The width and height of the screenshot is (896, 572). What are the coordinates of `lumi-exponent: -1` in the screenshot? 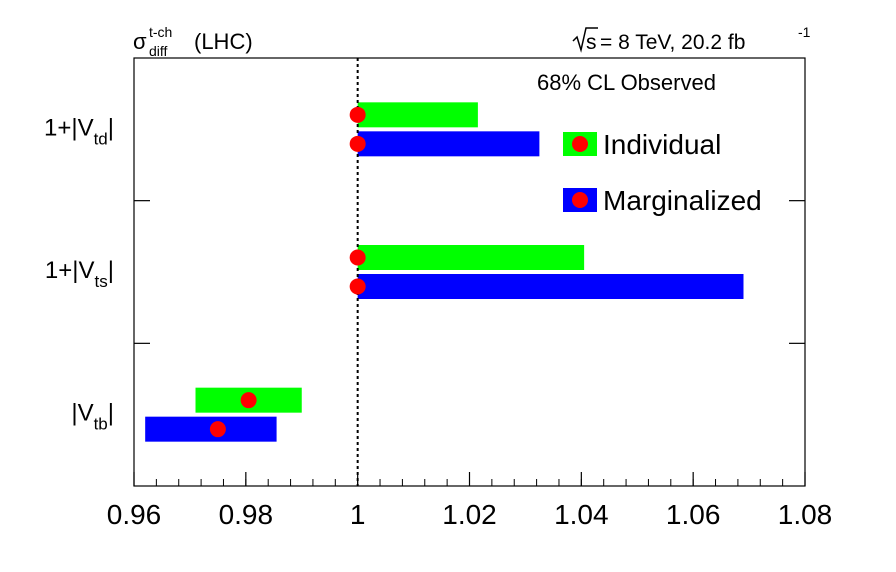 It's located at (804, 32).